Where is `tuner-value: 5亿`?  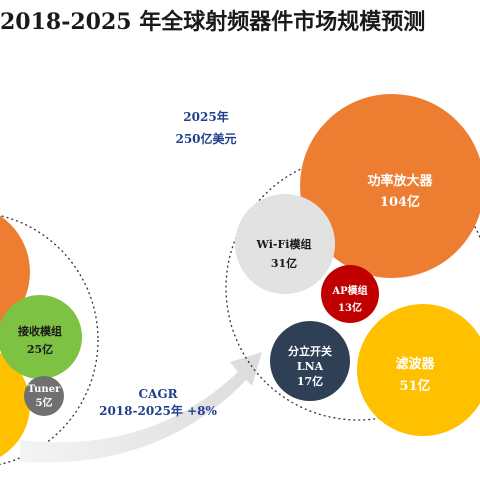 tuner-value: 5亿 is located at coordinates (44, 402).